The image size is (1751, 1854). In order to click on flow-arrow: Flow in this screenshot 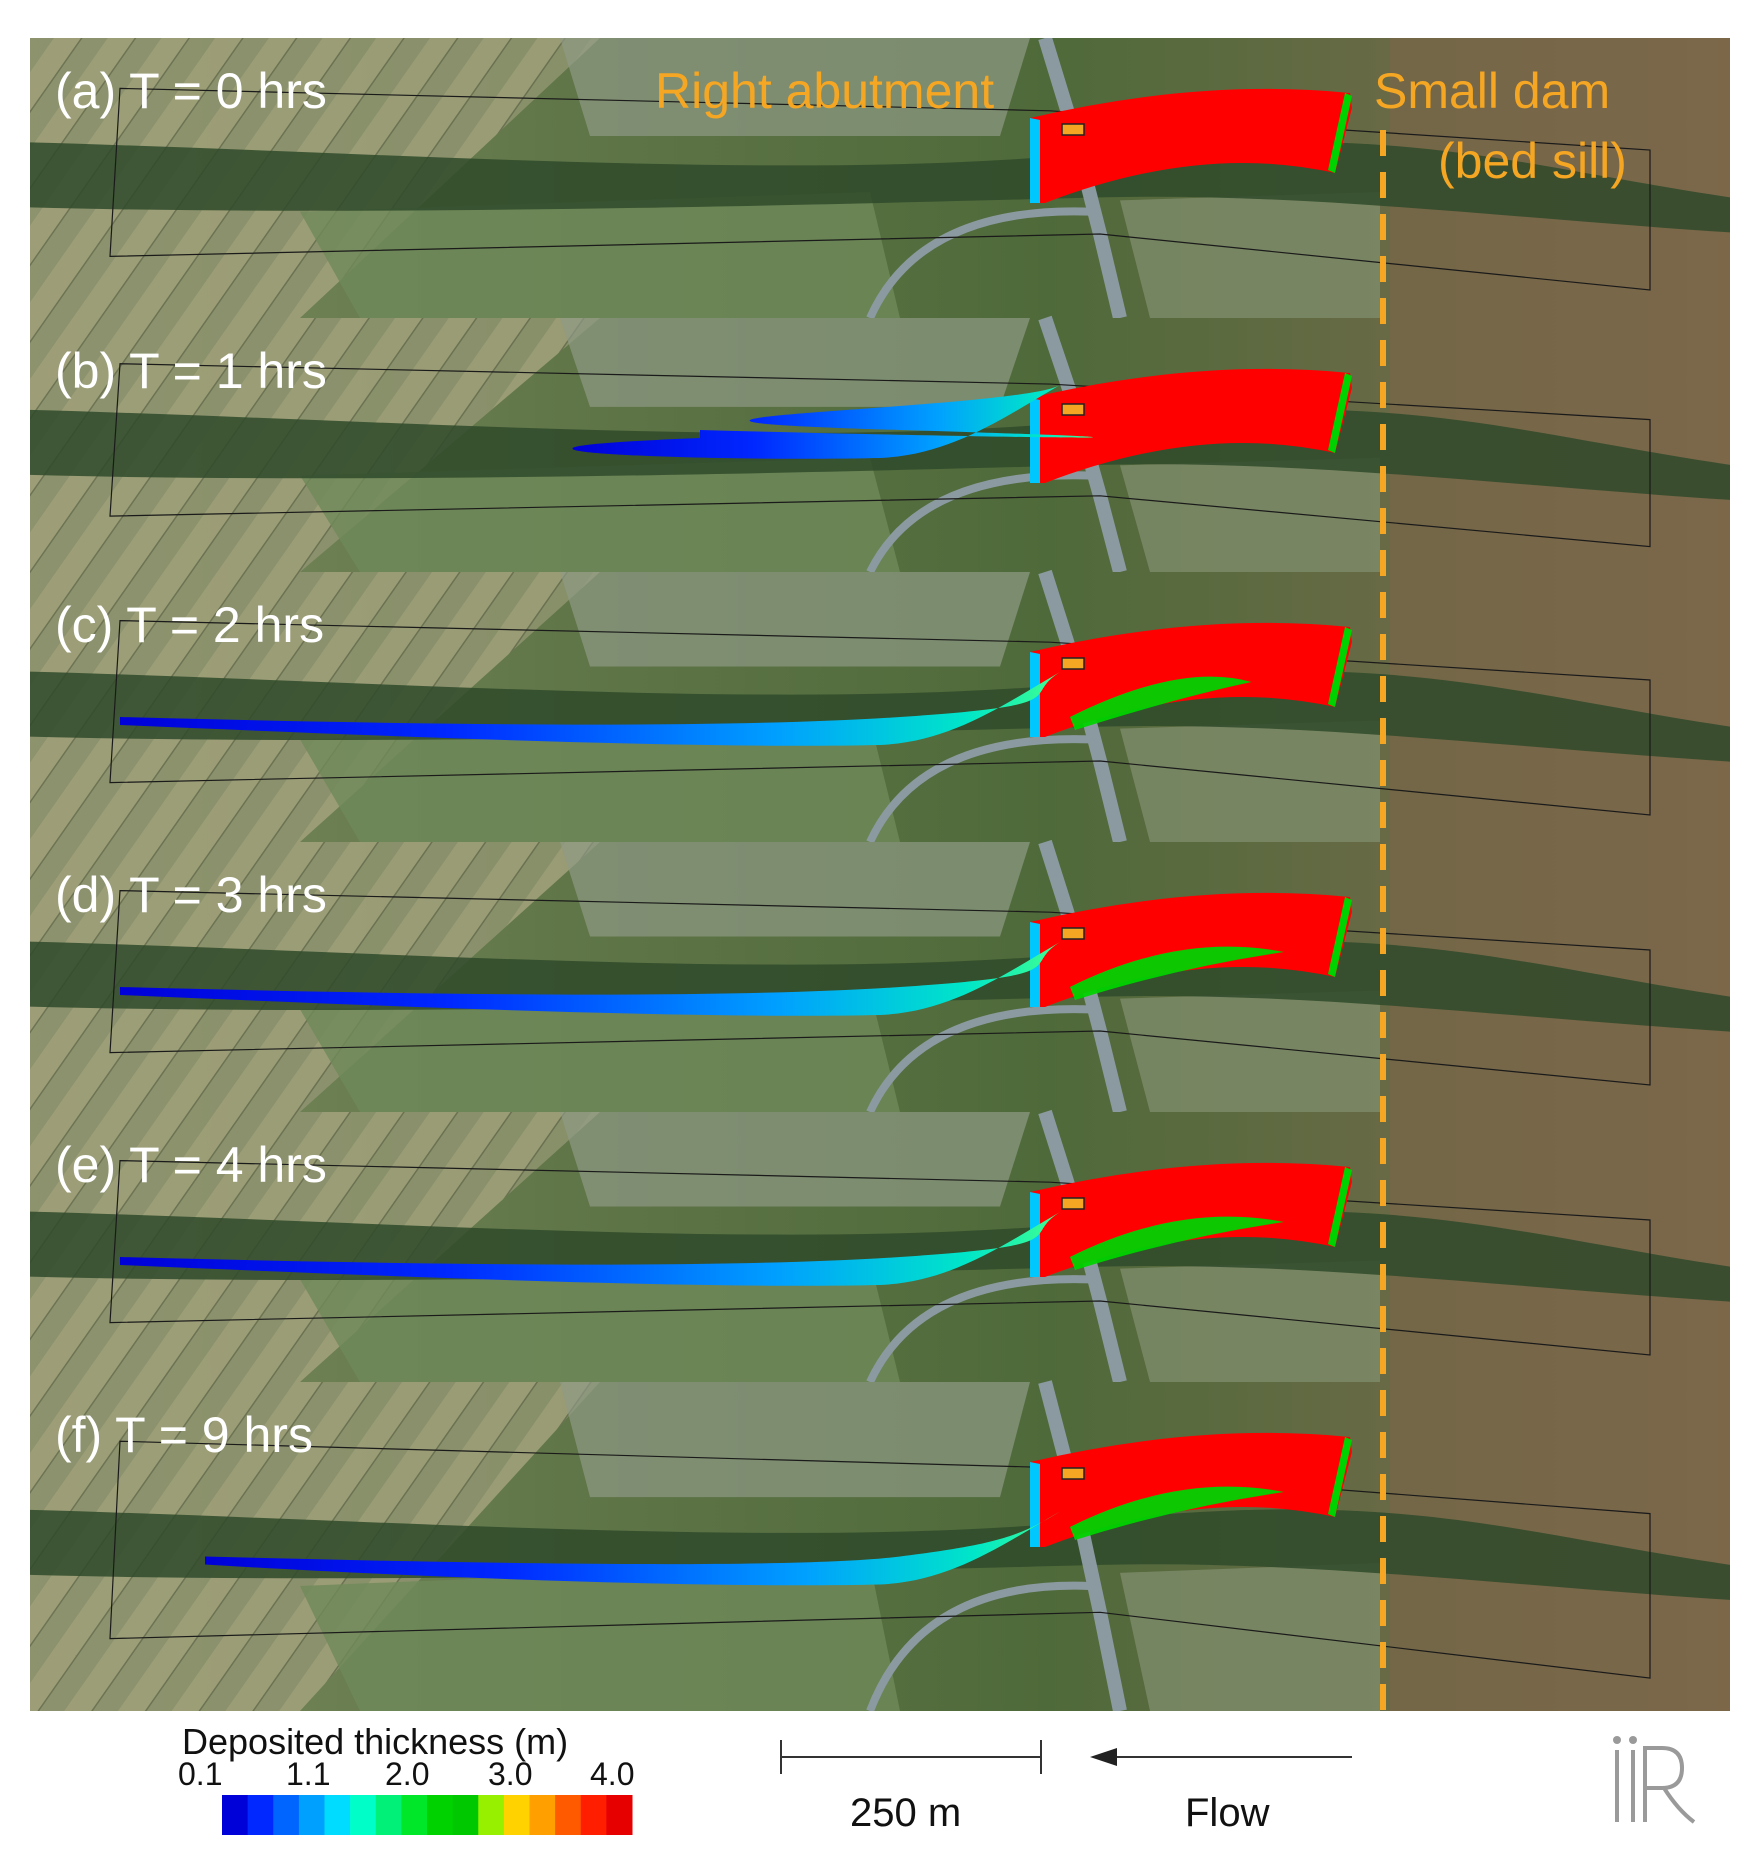, I will do `click(1221, 1791)`.